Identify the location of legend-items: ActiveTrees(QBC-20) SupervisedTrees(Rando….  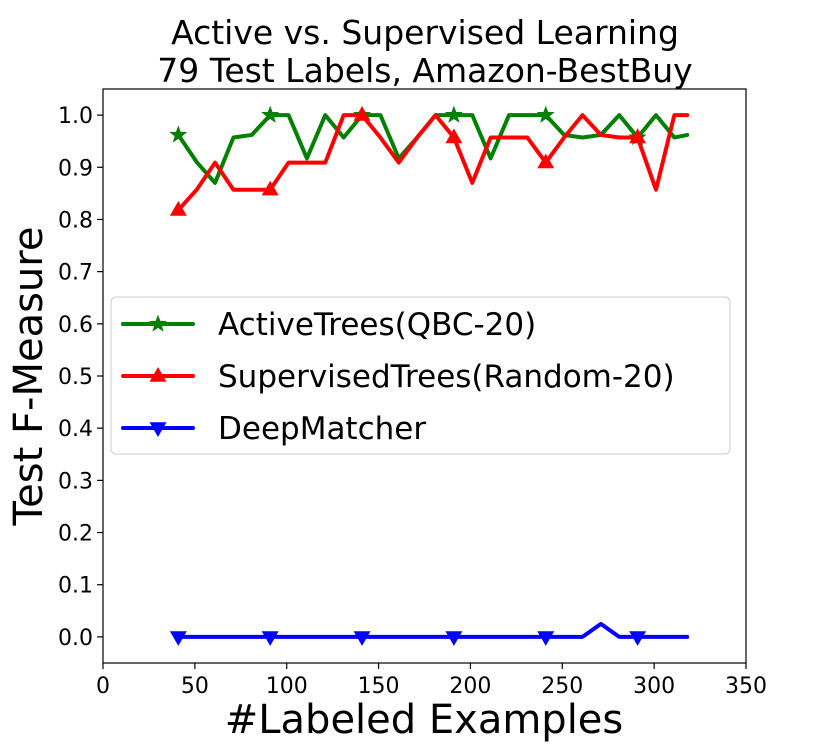
(398, 377).